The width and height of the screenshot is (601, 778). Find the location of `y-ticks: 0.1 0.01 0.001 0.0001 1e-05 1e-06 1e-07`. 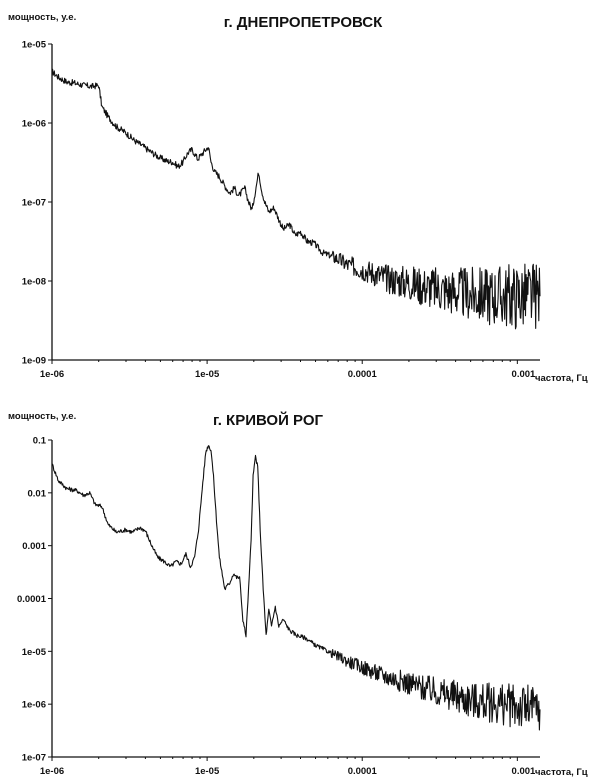

y-ticks: 0.1 0.01 0.001 0.0001 1e-05 1e-06 1e-07 is located at coordinates (34, 600).